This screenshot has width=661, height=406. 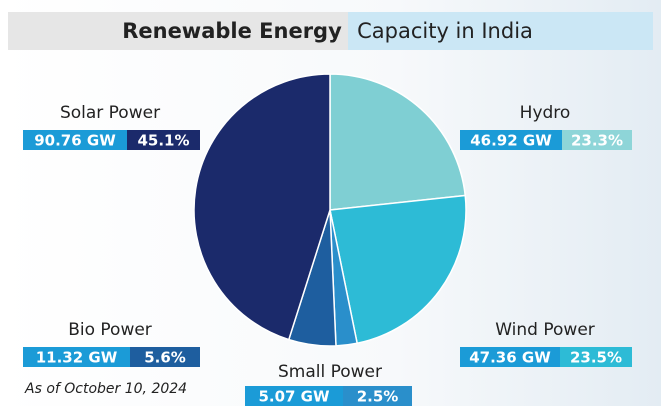 I want to click on capacity-label: 47.36 GW, so click(x=510, y=358).